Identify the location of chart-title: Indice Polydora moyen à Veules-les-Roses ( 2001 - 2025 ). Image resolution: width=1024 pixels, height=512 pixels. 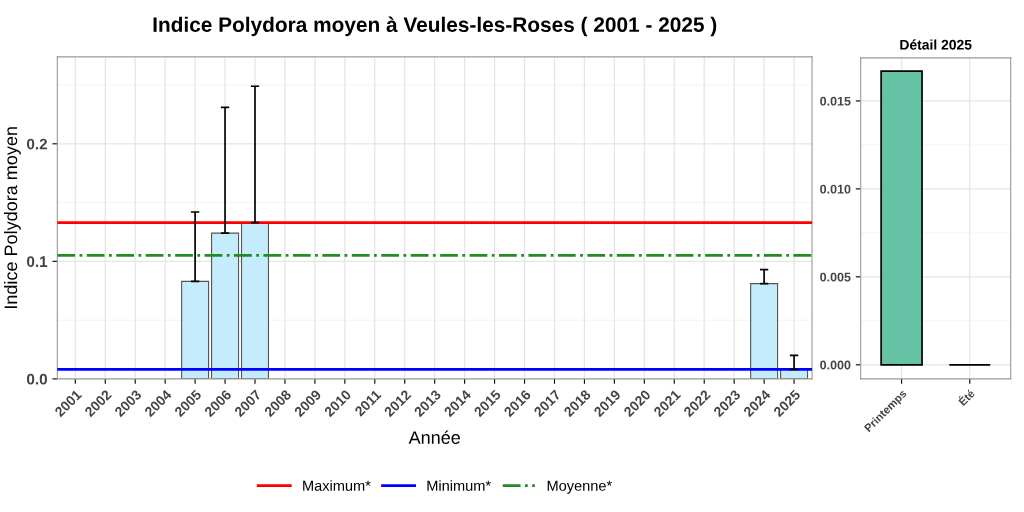
(435, 26).